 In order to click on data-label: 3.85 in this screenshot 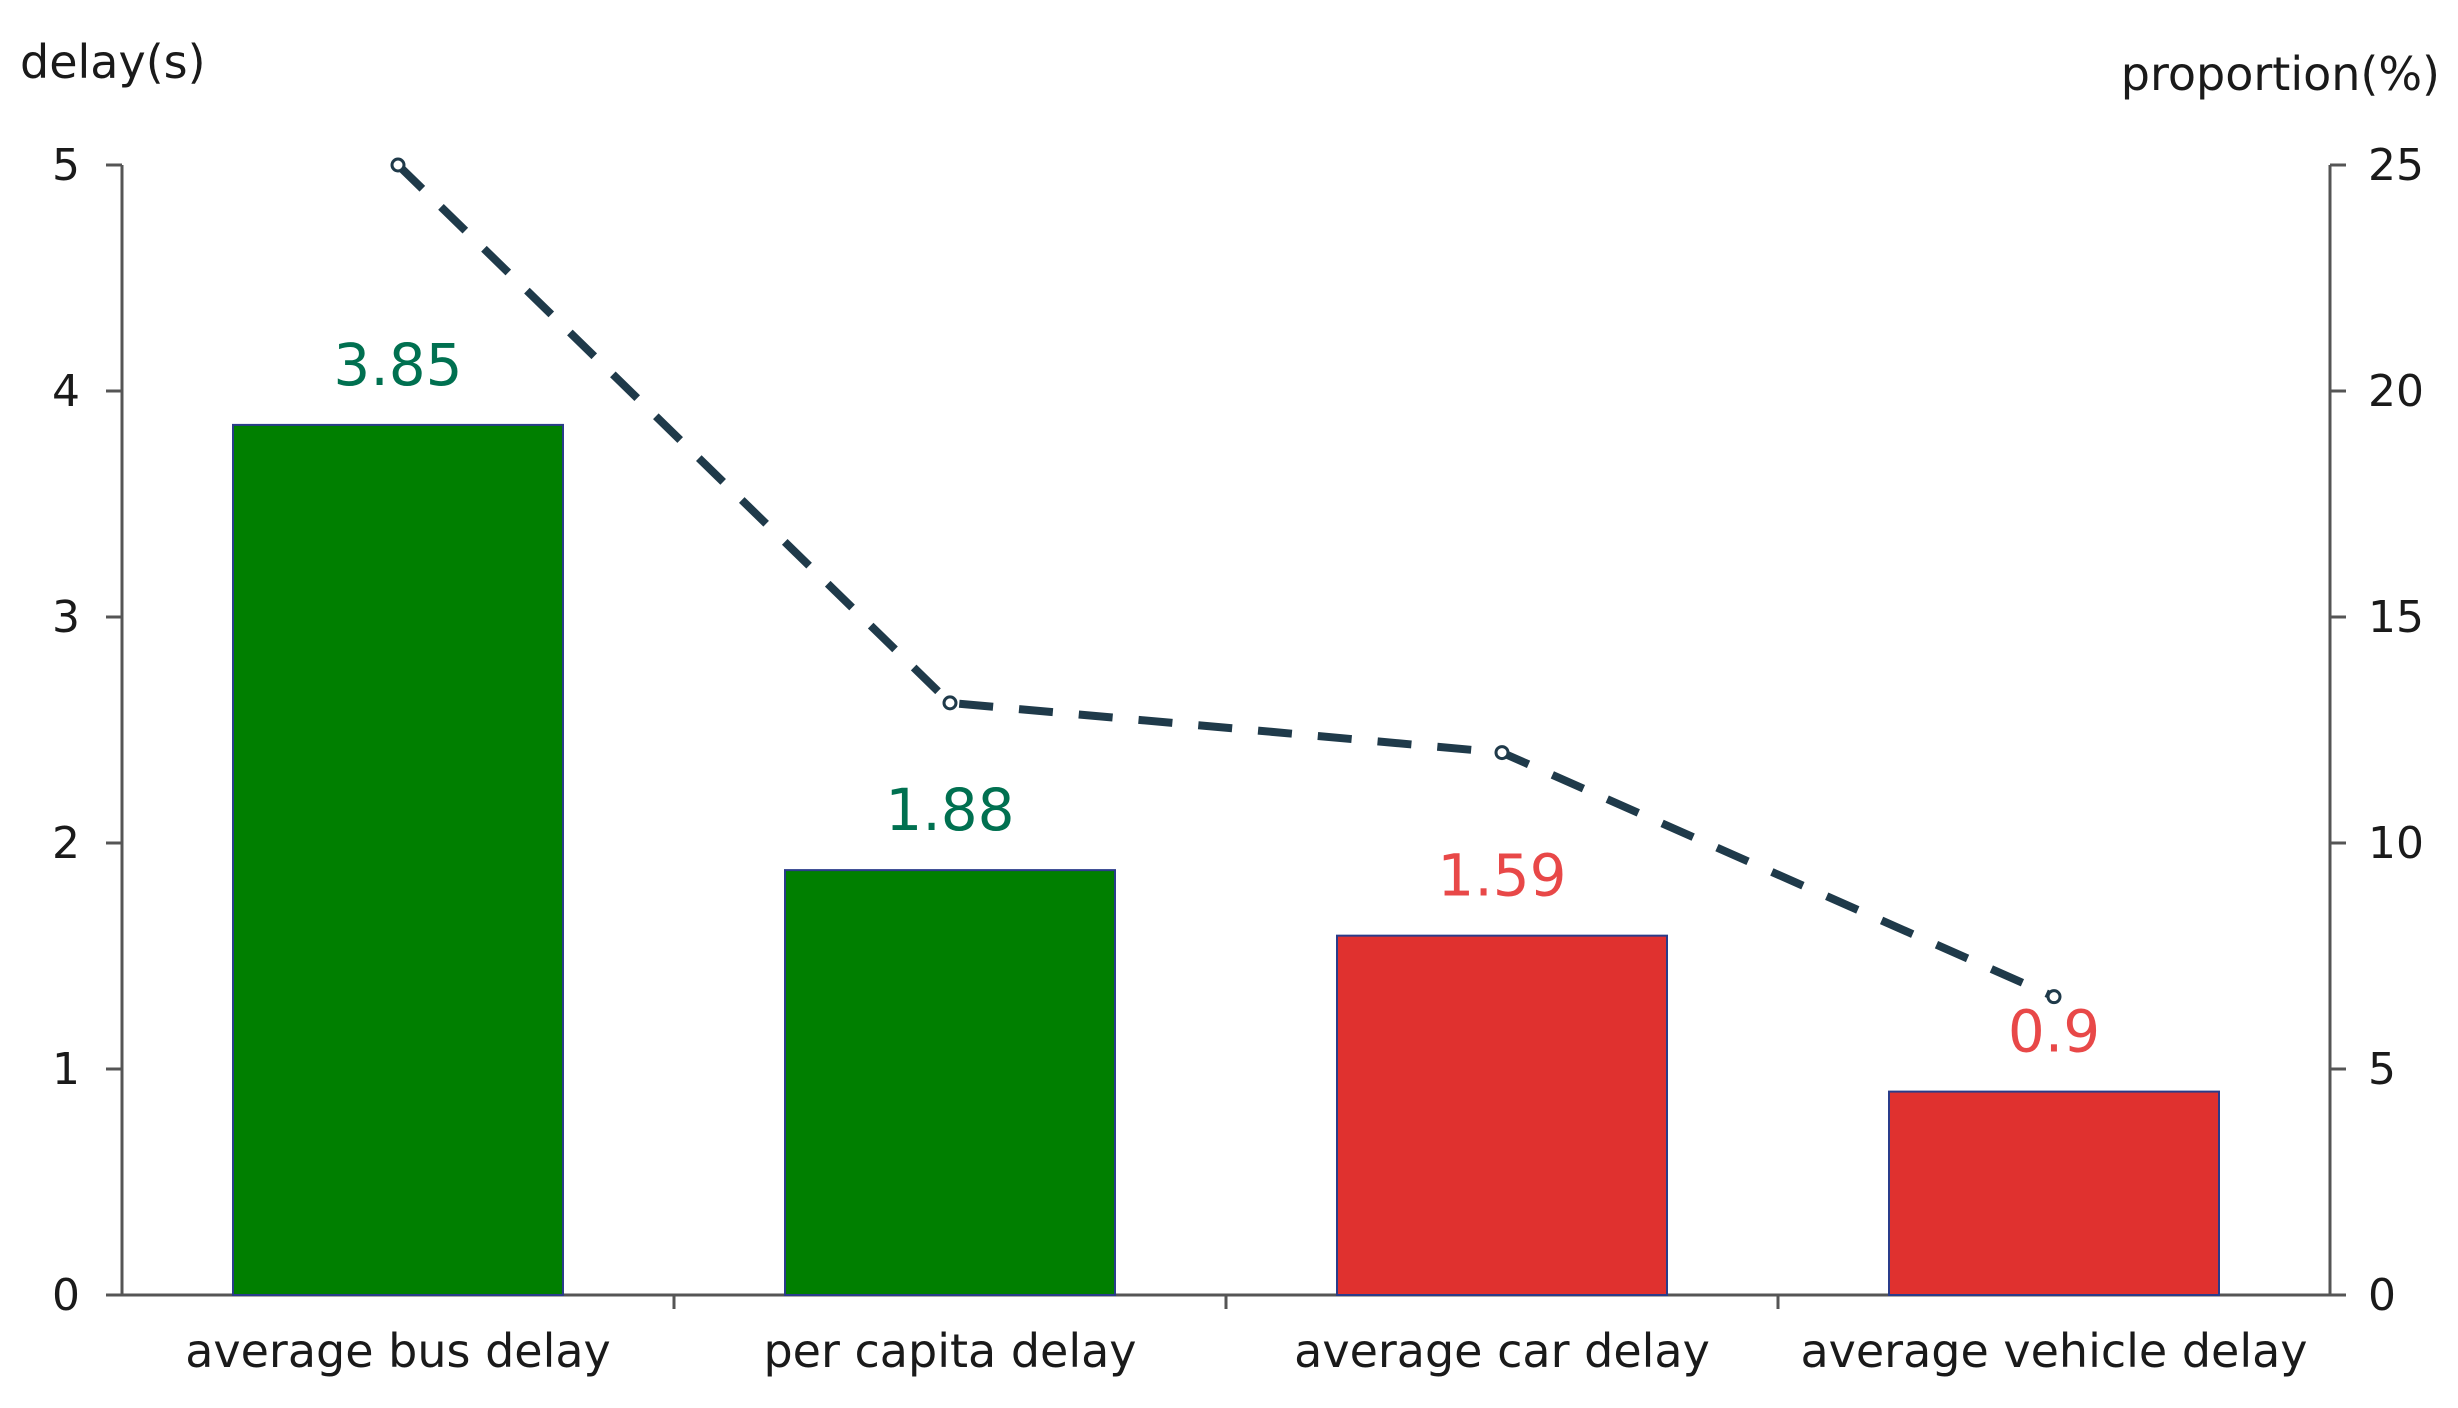, I will do `click(397, 365)`.